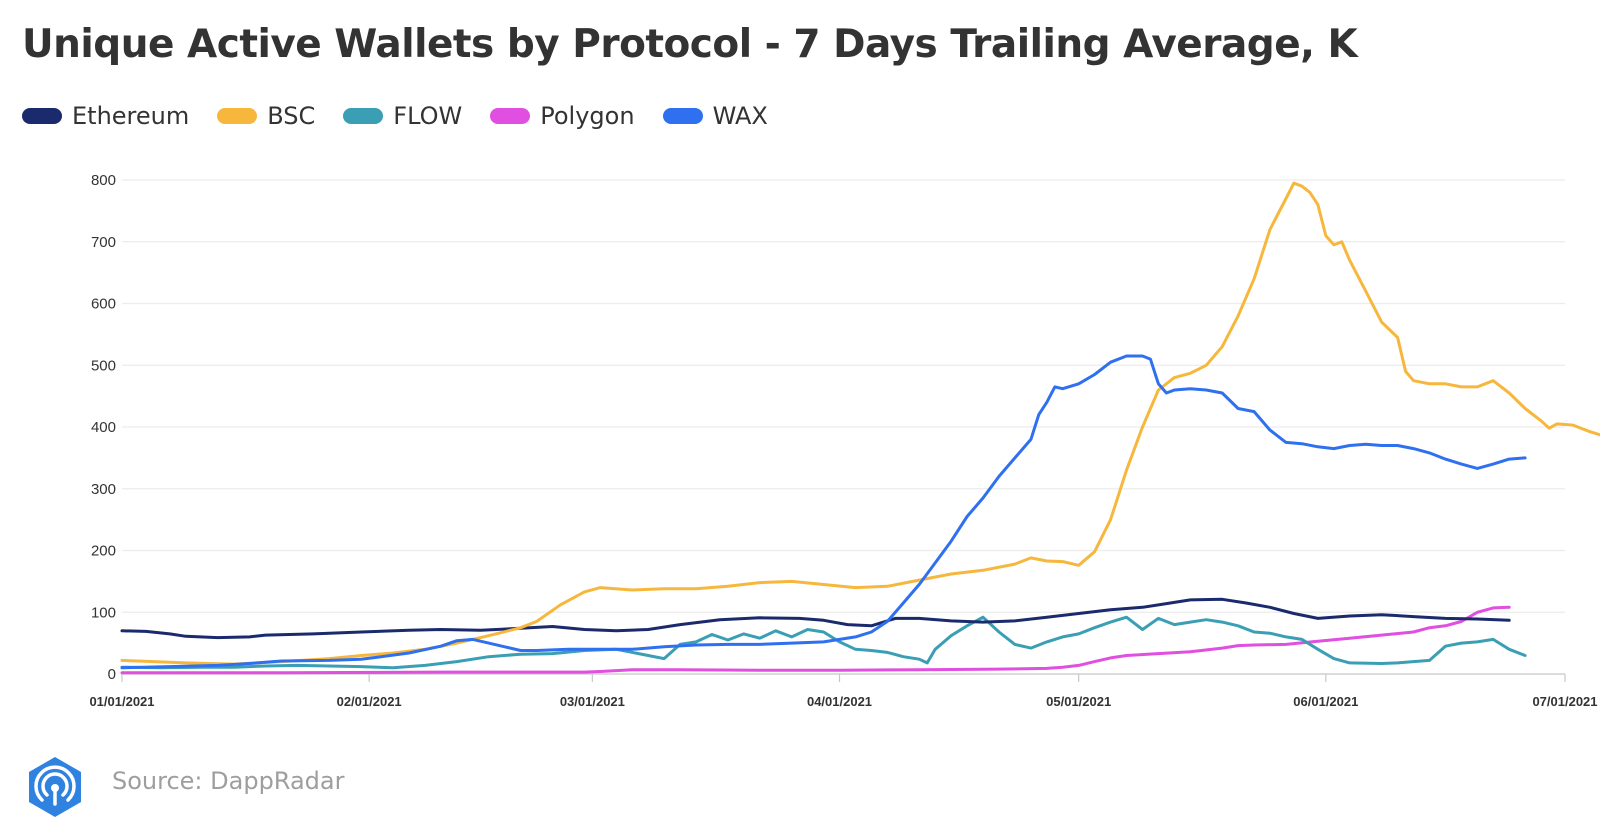 This screenshot has width=1600, height=832. Describe the element at coordinates (131, 116) in the screenshot. I see `legend-label: Ethereum` at that location.